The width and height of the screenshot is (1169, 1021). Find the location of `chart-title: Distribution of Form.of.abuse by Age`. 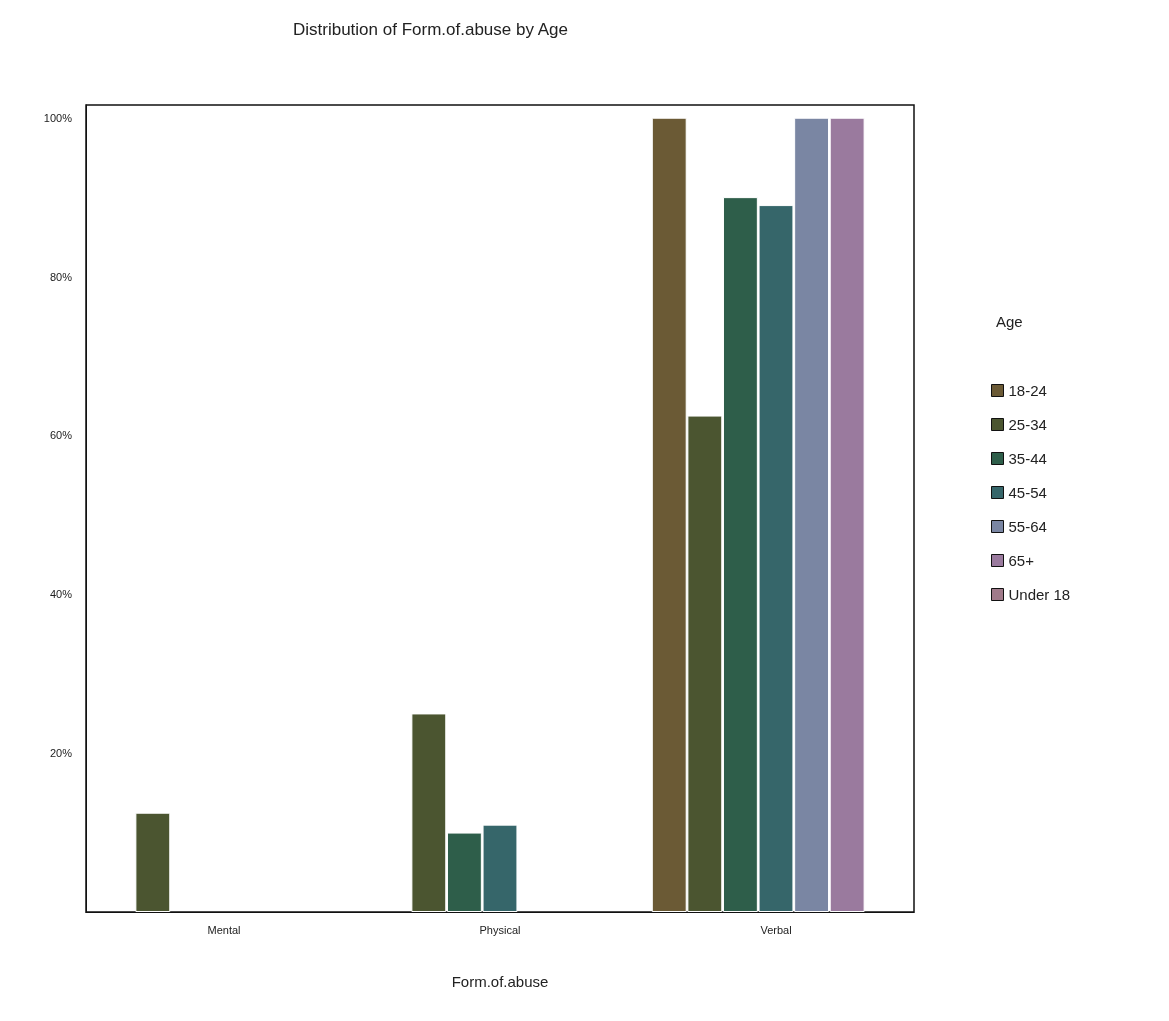

chart-title: Distribution of Form.of.abuse by Age is located at coordinates (430, 29).